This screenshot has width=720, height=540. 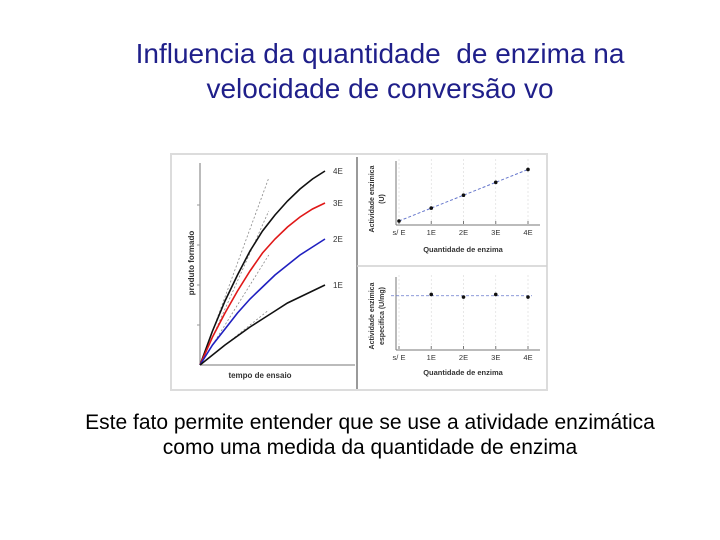 I want to click on left-chart: 4E 3E 2E 1E produto formado tempo de ensaio, so click(x=271, y=271).